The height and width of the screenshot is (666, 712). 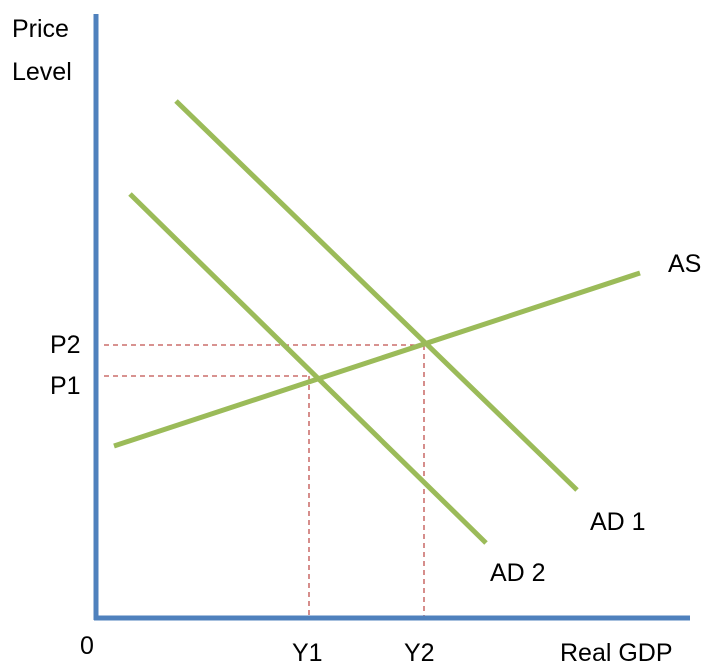 I want to click on as-label: AS, so click(x=684, y=264).